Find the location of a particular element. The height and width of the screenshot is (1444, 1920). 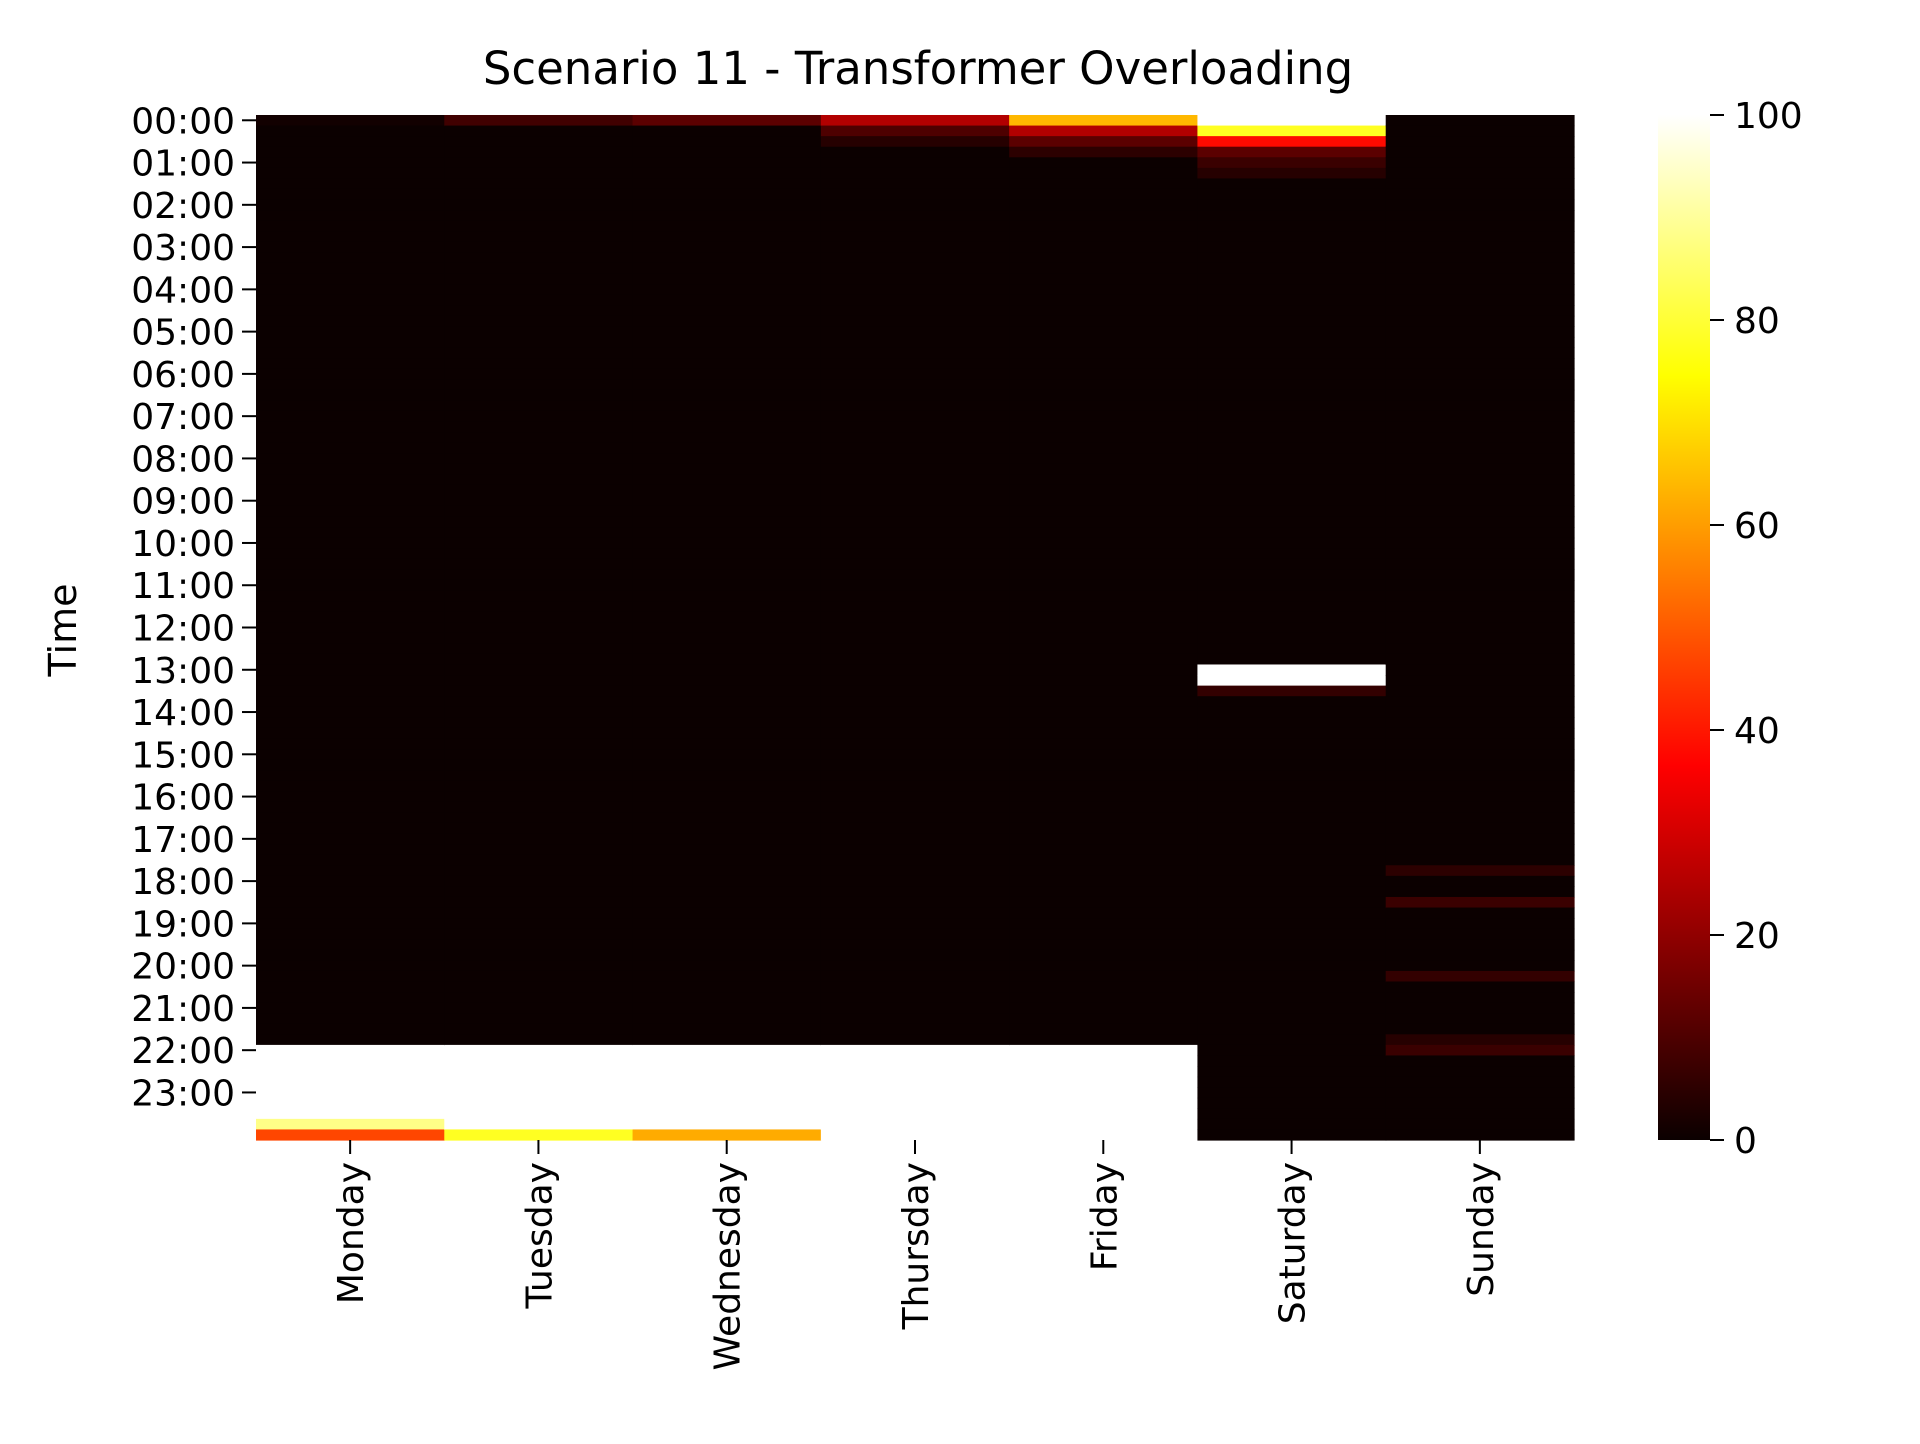

colorbar-tick-label: 100 is located at coordinates (1768, 116).